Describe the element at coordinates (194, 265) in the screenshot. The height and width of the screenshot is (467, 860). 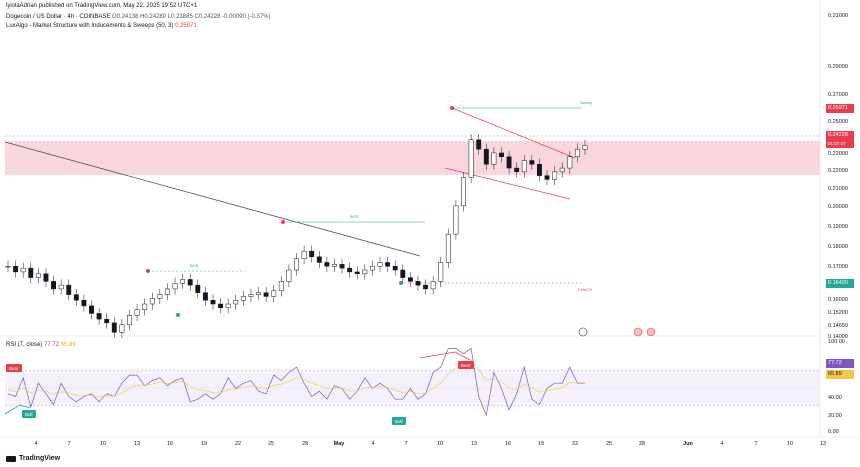
I see `bos-label-2: BOS` at that location.